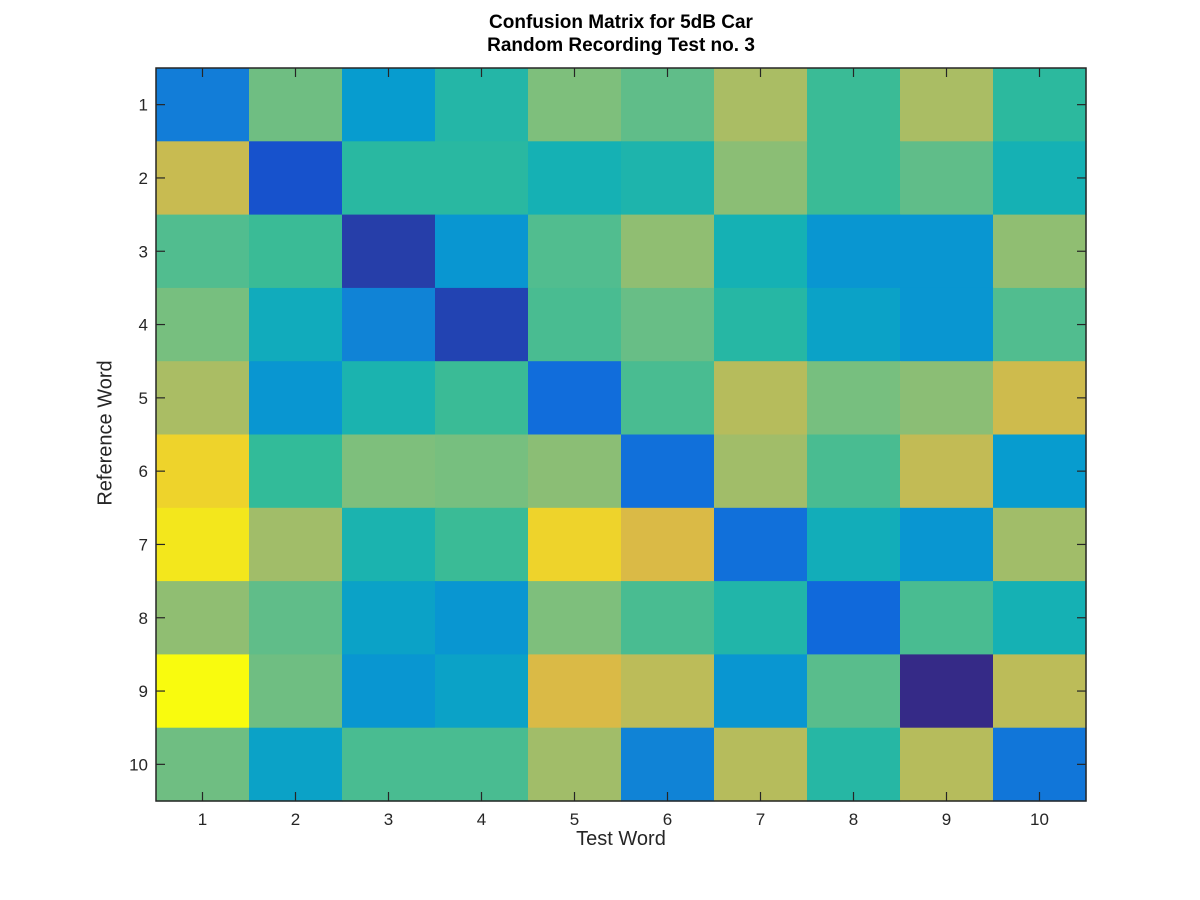  I want to click on heatmap-cell-r10-c7, so click(761, 764).